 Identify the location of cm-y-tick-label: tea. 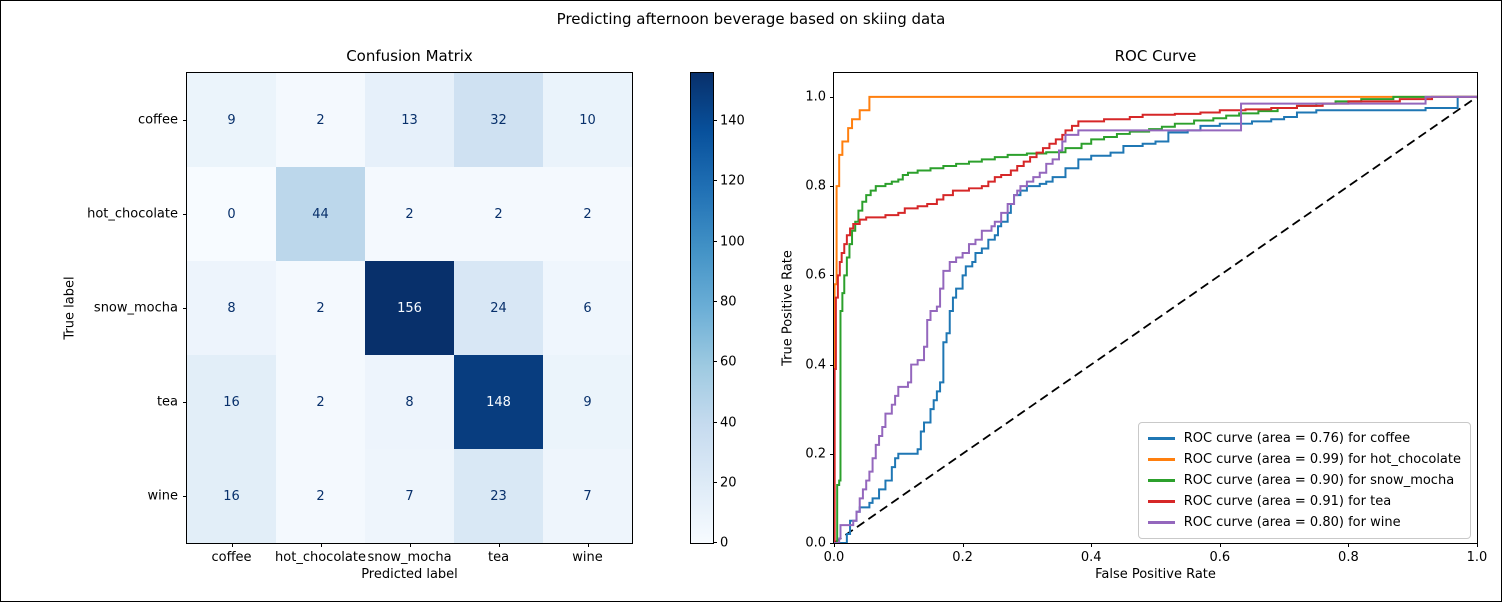
(167, 402).